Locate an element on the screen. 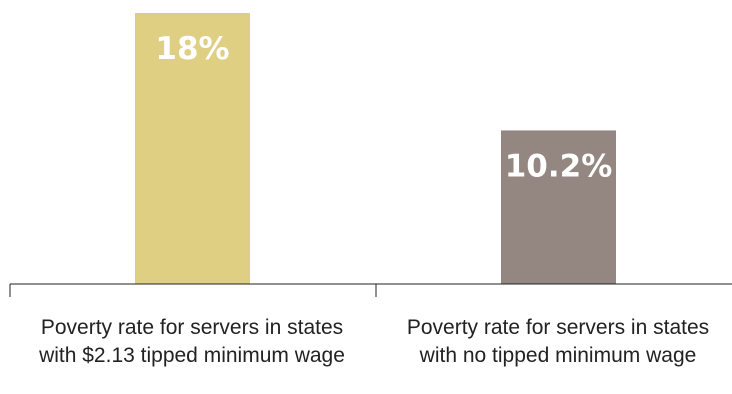  bar-tipped-wage is located at coordinates (192, 148).